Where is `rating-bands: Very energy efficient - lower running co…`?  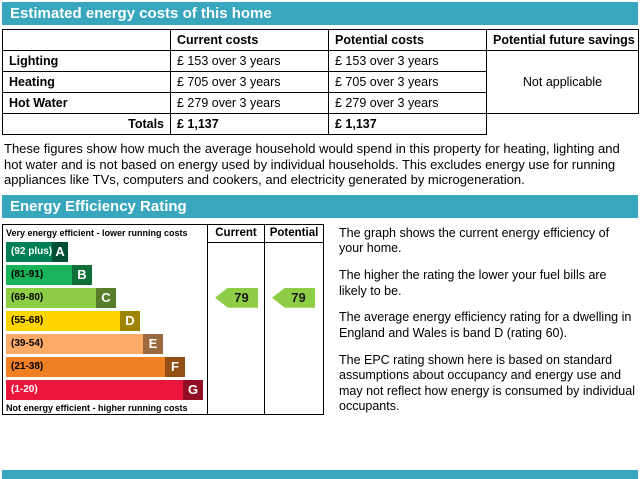 rating-bands: Very energy efficient - lower running co… is located at coordinates (105, 319).